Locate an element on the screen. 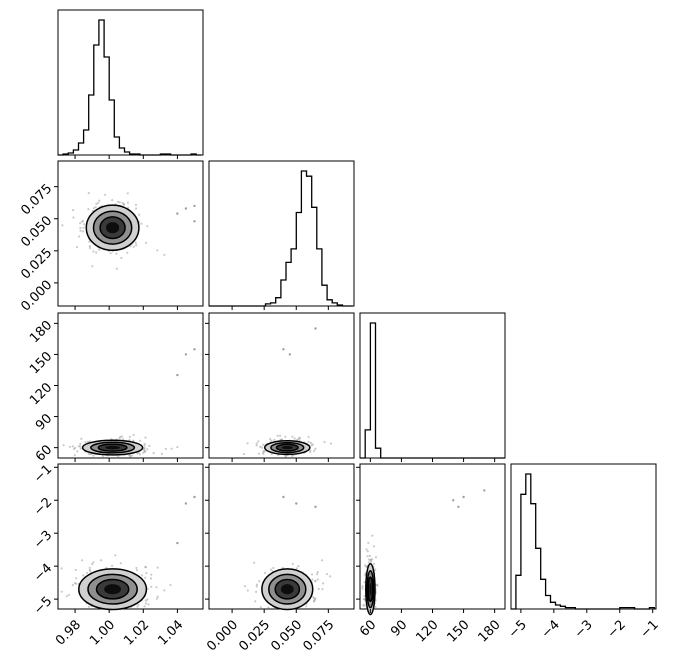 The image size is (675, 666). y-tick-label: −1 is located at coordinates (43, 474).